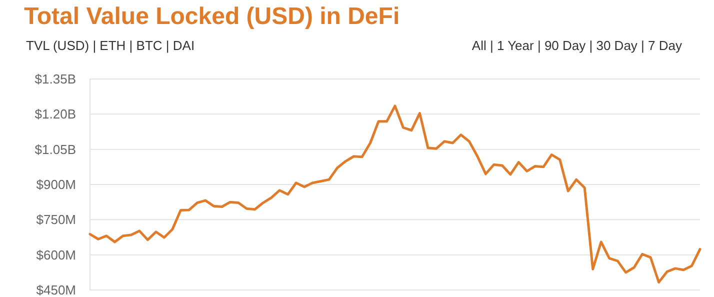 Image resolution: width=714 pixels, height=297 pixels. I want to click on y-tick-label: $750M, so click(56, 220).